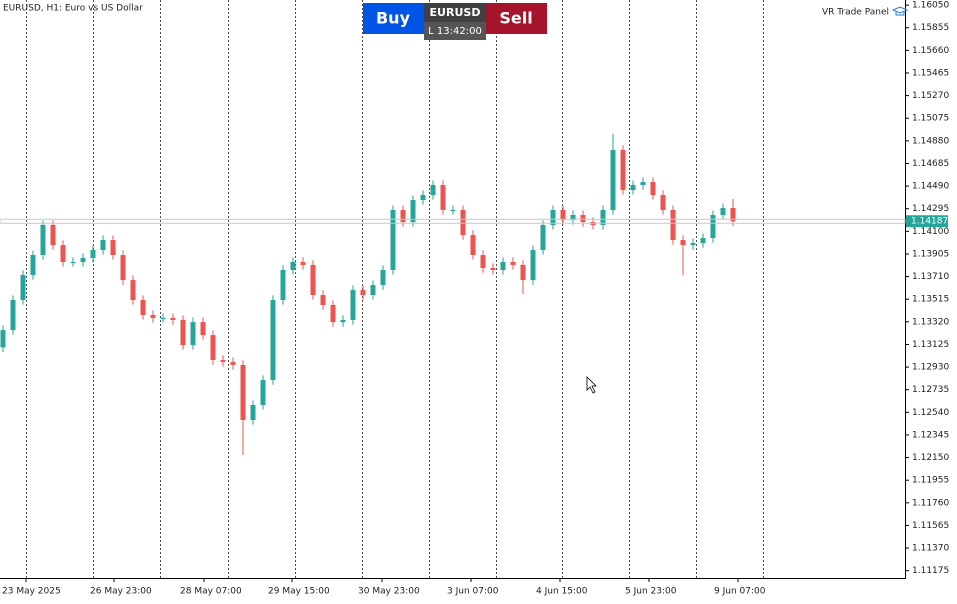 The height and width of the screenshot is (604, 957). I want to click on y-tick-label: 1.14100, so click(930, 232).